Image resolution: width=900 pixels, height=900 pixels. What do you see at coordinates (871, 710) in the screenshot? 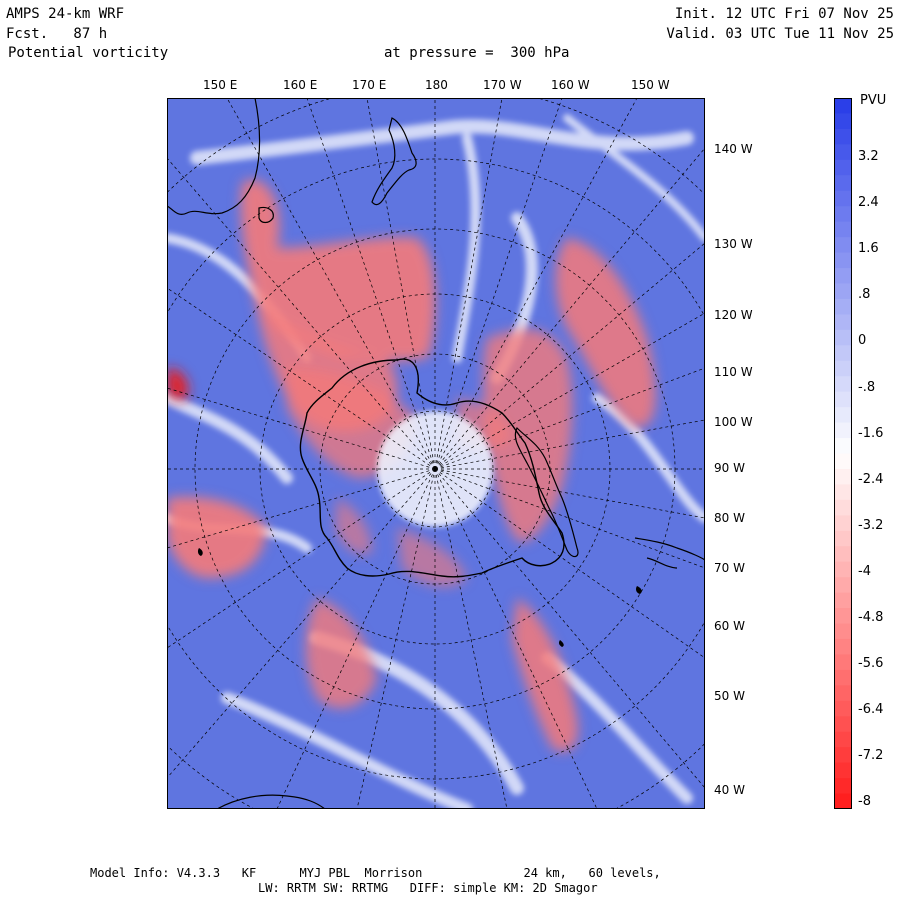
I see `colorbar-tick-label: -6.4` at bounding box center [871, 710].